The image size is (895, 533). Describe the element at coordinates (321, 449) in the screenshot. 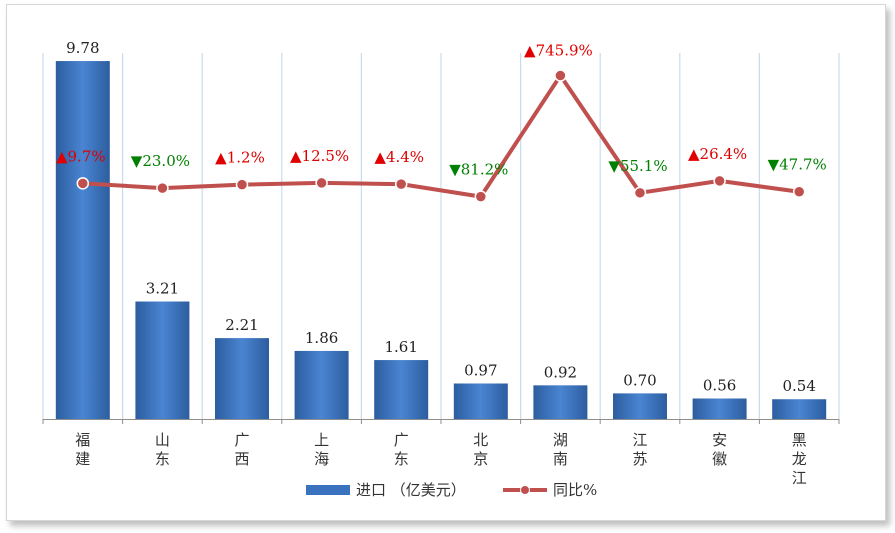

I see `category-label: 上海` at that location.